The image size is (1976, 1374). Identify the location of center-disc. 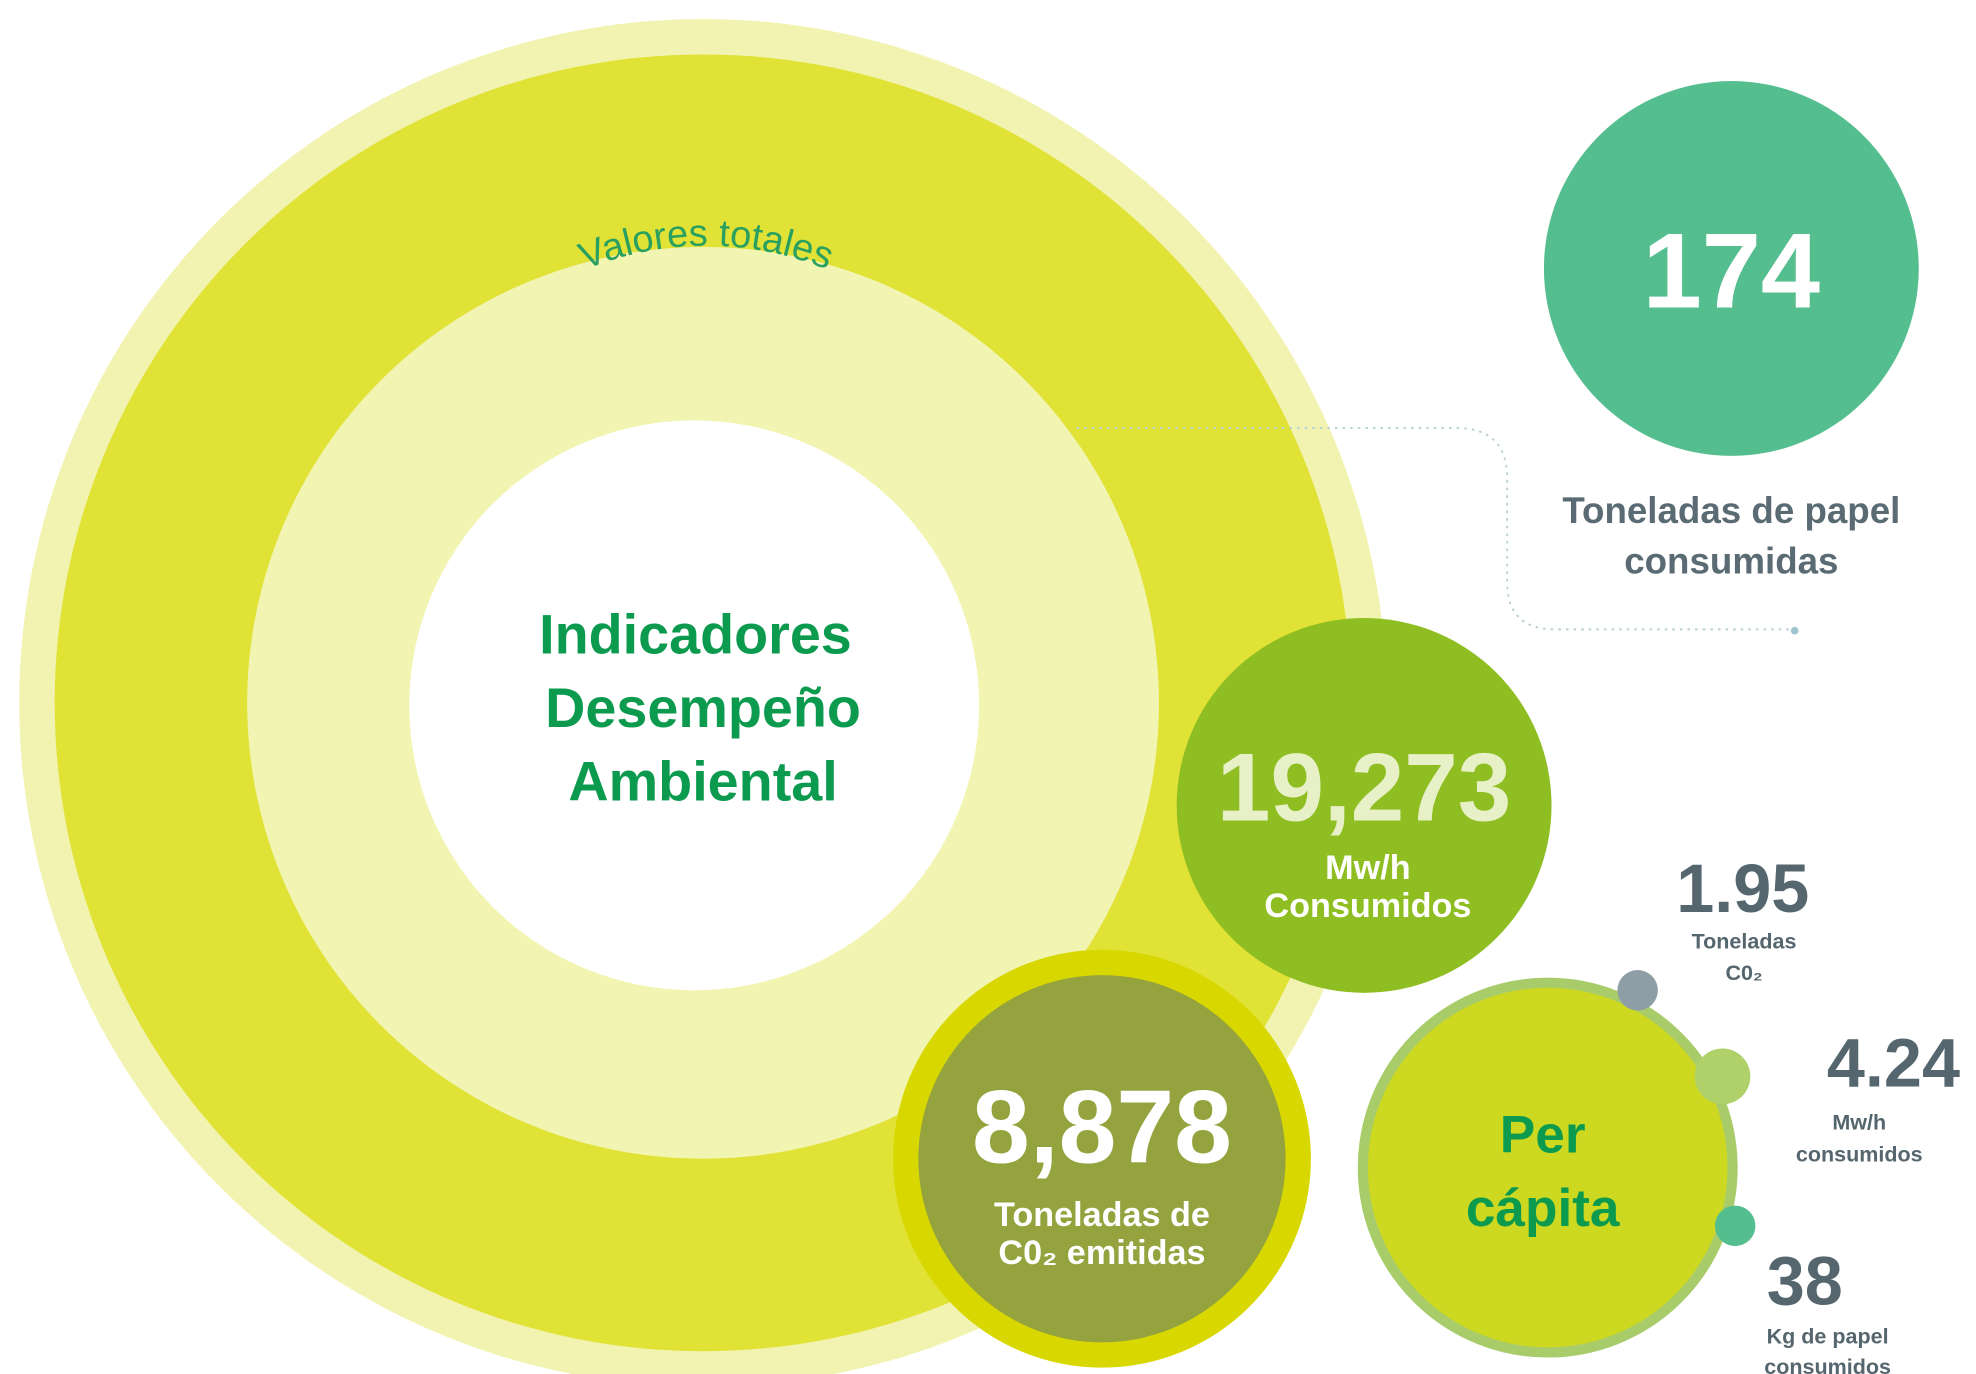
(694, 705).